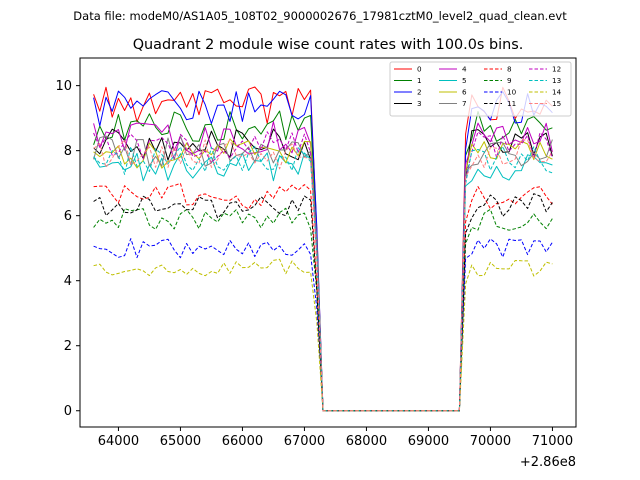 The height and width of the screenshot is (480, 640). Describe the element at coordinates (68, 281) in the screenshot. I see `y-tick-label: 4` at that location.